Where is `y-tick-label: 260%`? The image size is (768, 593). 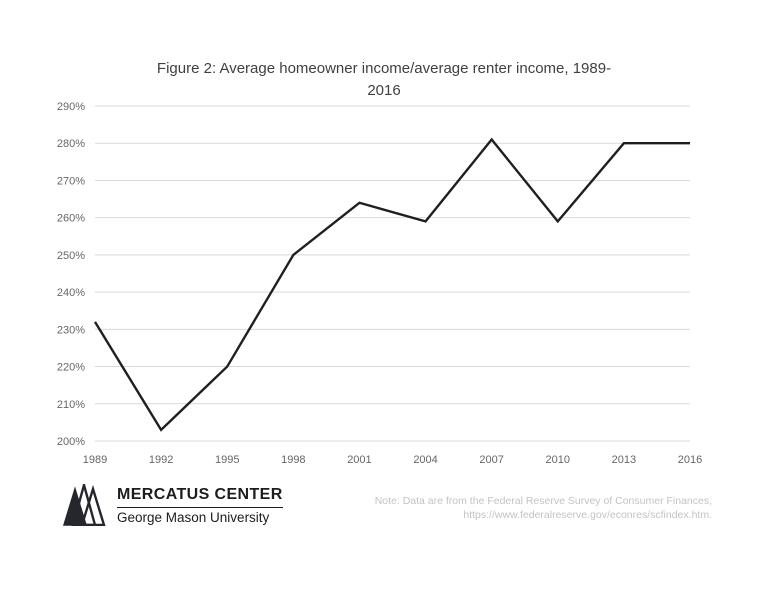
y-tick-label: 260% is located at coordinates (71, 219).